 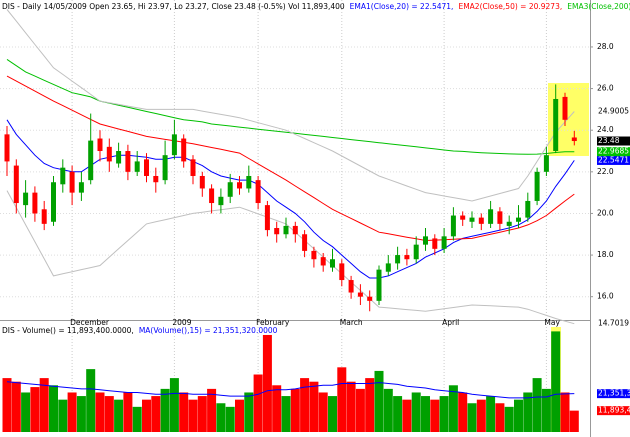 I want to click on value-tag: 22.9685, so click(x=613, y=151).